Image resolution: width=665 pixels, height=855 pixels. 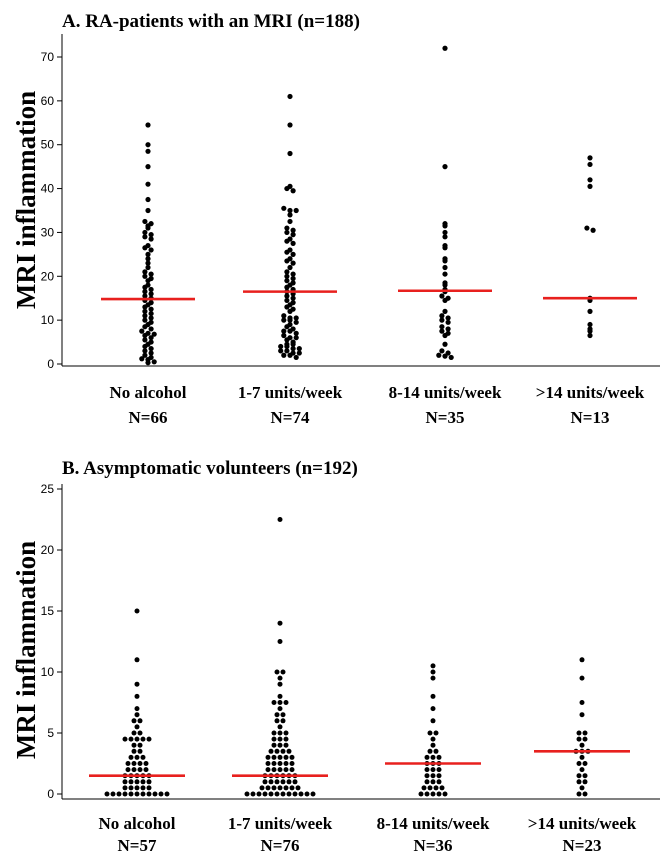 I want to click on panel-b-y-tick-label-3: 15, so click(x=48, y=611).